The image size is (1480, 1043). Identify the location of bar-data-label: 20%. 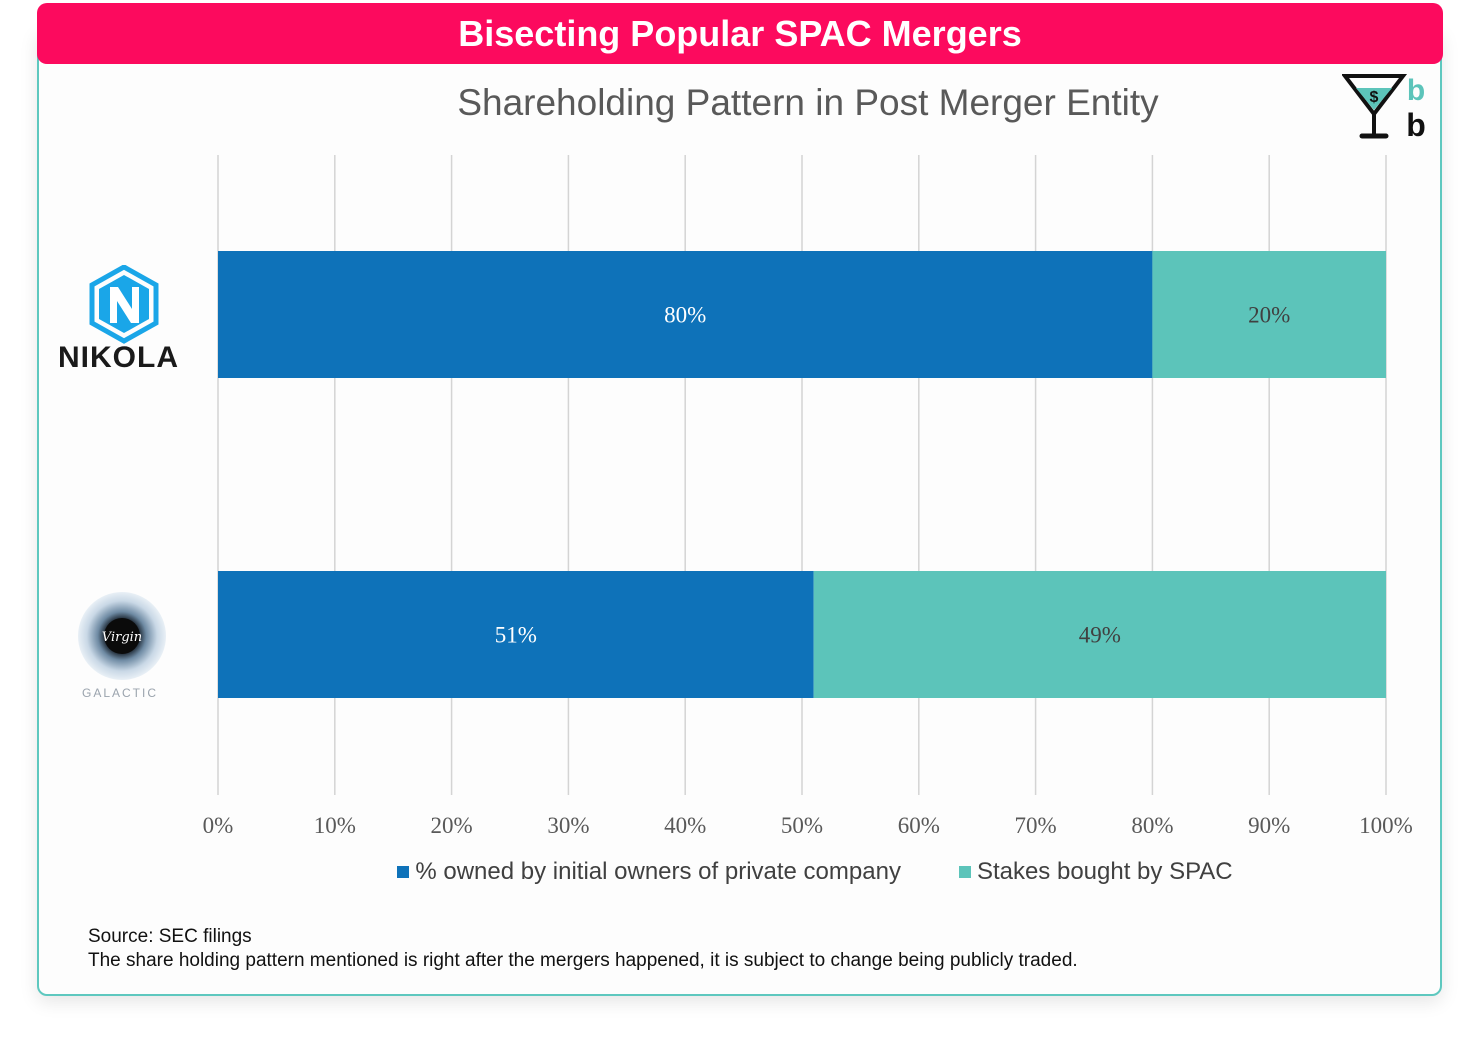
(1269, 315).